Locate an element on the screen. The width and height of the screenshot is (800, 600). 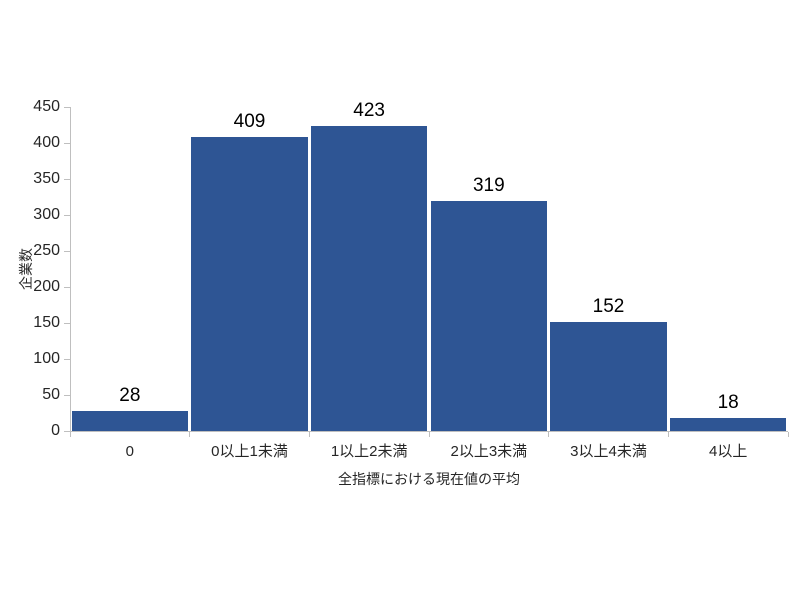
y-tick-label: 150 is located at coordinates (46, 322).